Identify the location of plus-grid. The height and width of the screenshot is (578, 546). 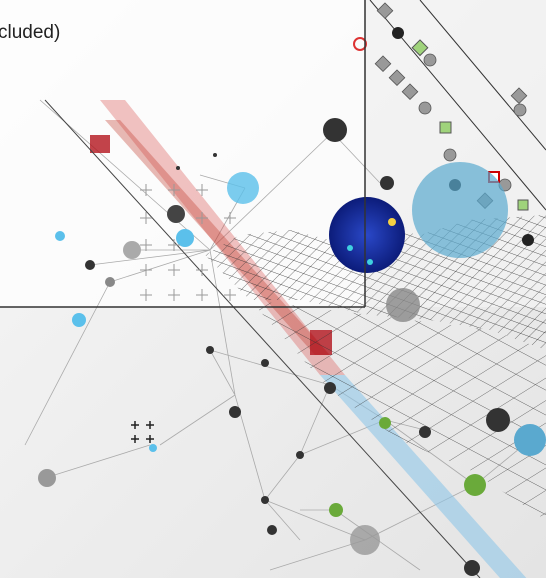
(188, 242).